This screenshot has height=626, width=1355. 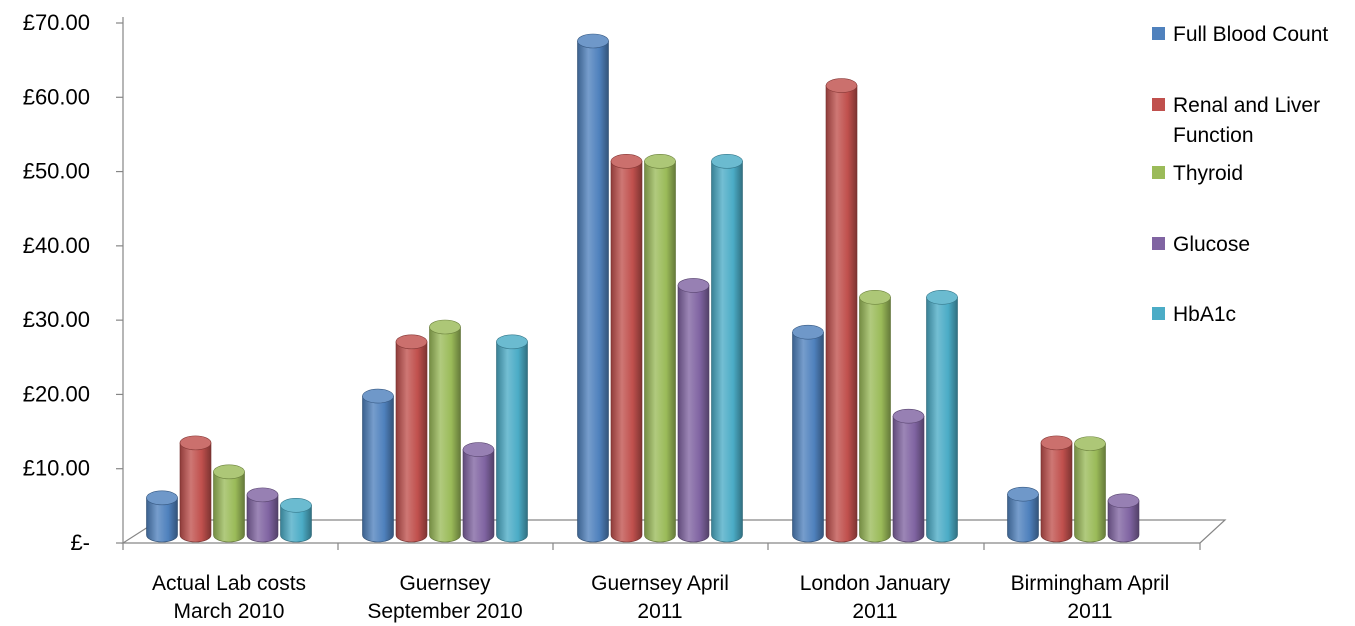 I want to click on x-category-label: Actual Lab costs March 2010, so click(x=229, y=597).